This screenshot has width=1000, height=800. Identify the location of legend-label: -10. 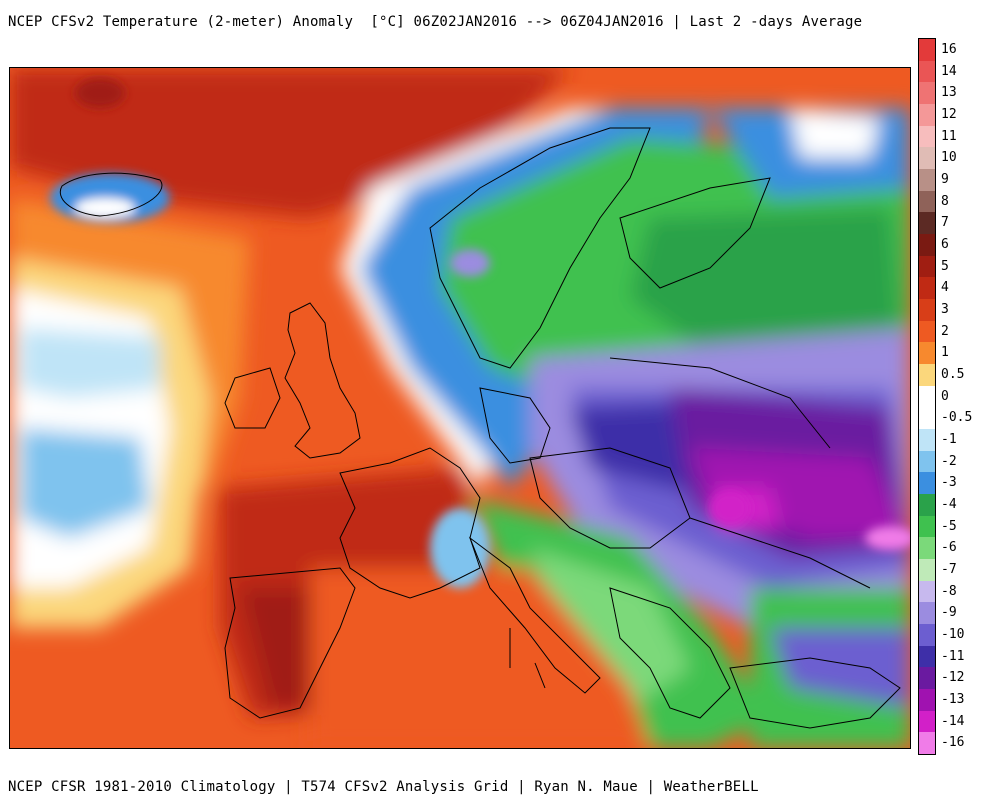
(953, 634).